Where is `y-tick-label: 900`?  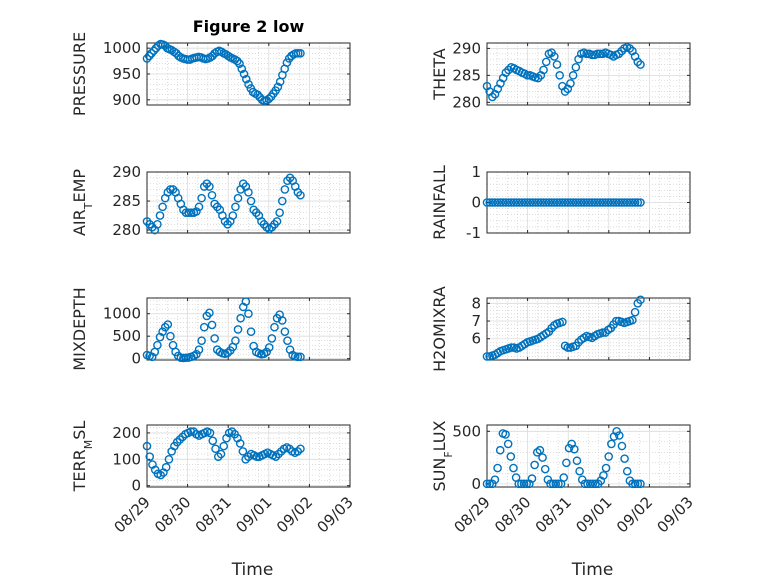
y-tick-label: 900 is located at coordinates (126, 100).